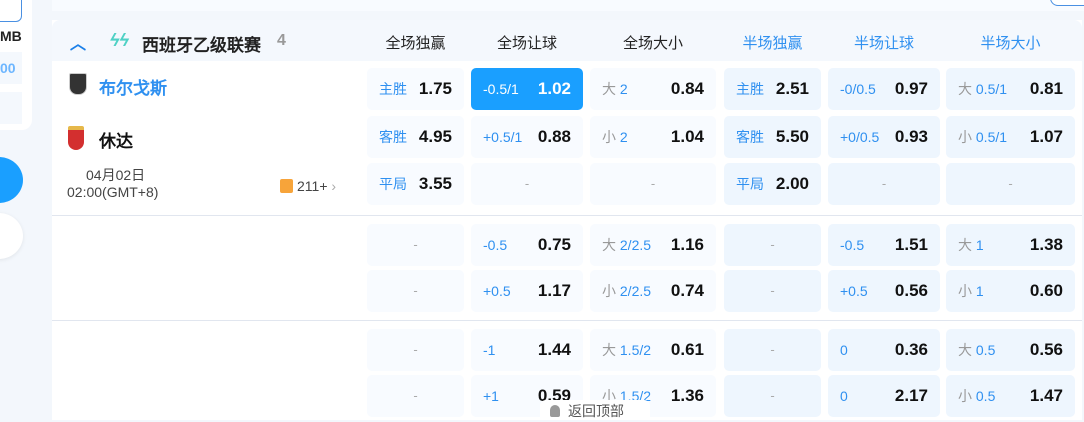  I want to click on odds-cell: 平局 2.00, so click(772, 184).